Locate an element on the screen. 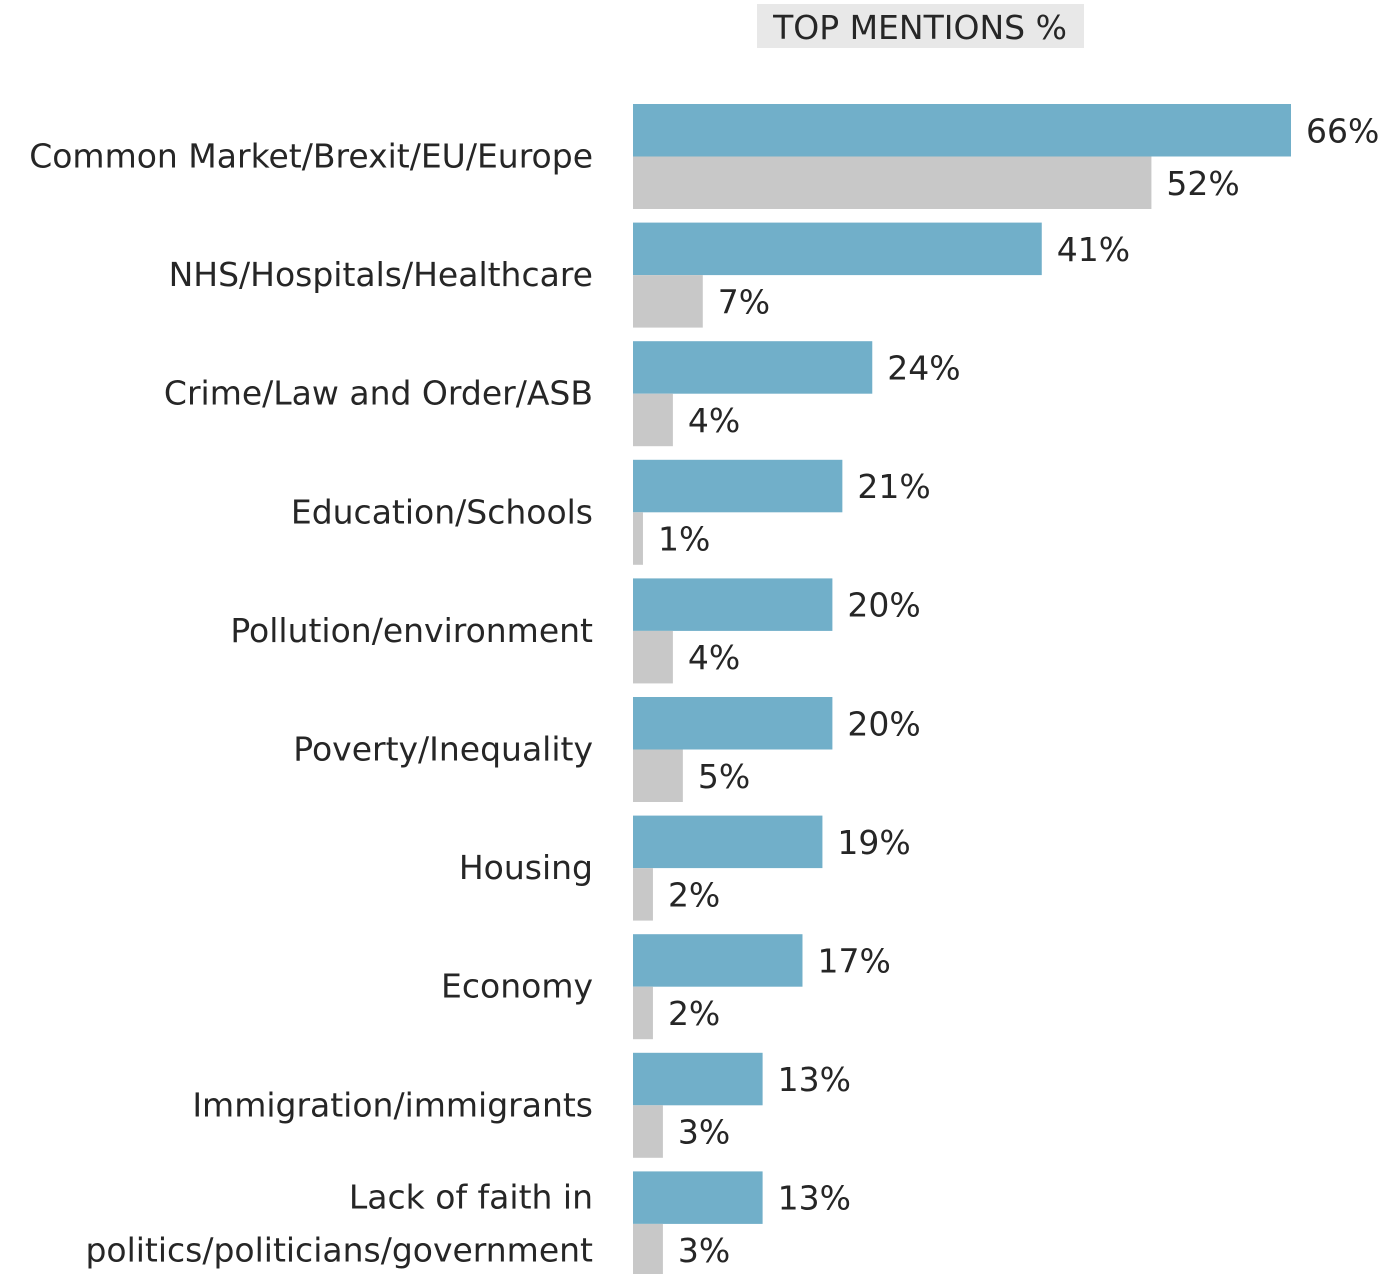  category-label-line: Poverty/Inequality is located at coordinates (443, 749).